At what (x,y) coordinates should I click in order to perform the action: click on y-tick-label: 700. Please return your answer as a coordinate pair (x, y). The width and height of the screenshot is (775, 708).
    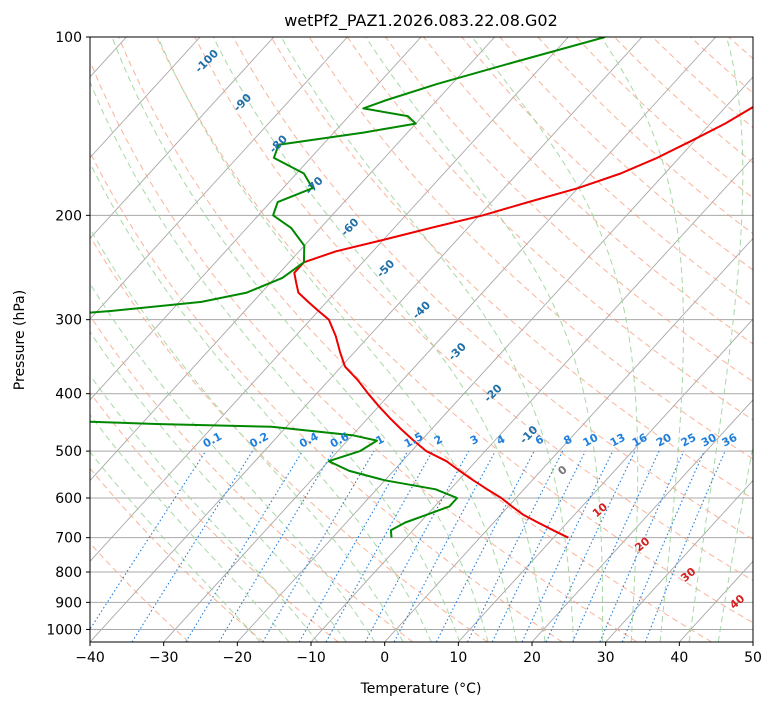
    Looking at the image, I should click on (68, 539).